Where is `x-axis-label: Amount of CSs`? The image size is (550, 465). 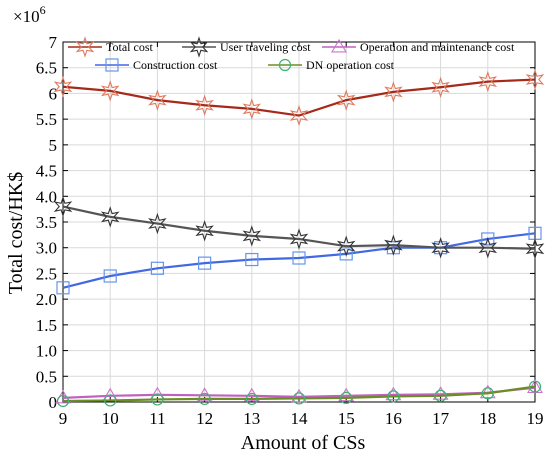 x-axis-label: Amount of CSs is located at coordinates (303, 443).